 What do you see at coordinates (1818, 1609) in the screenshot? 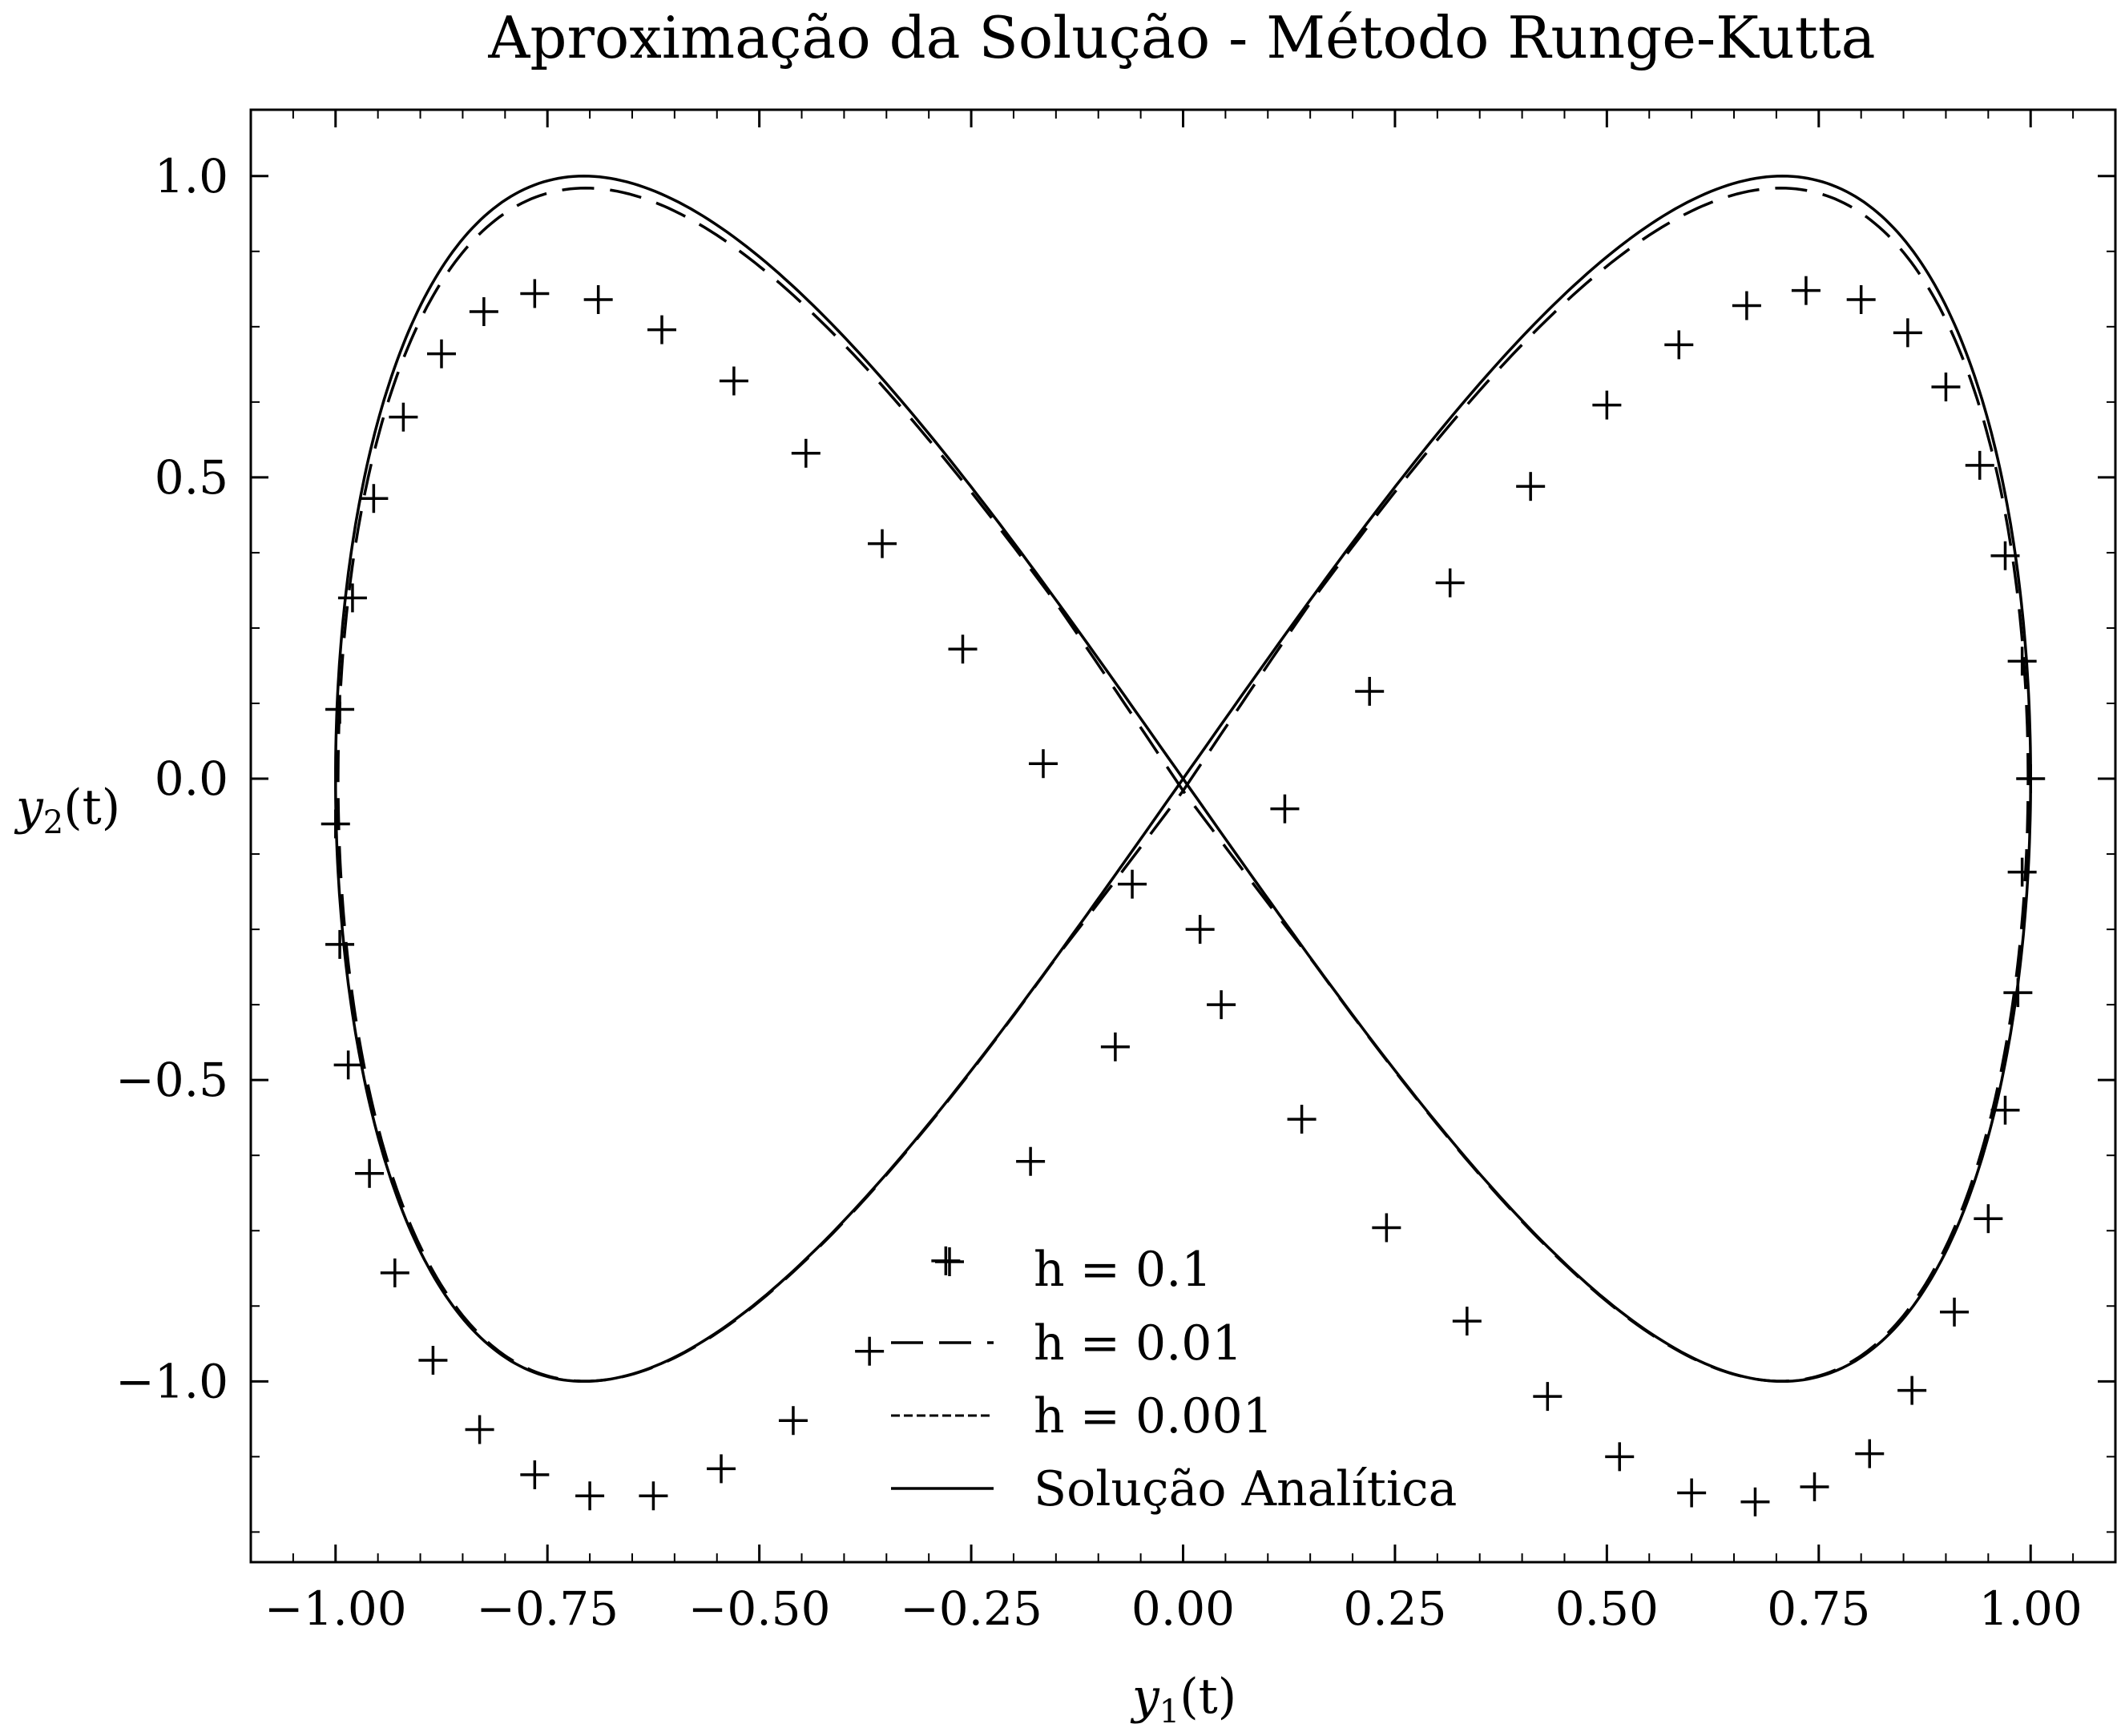
I see `x-tick-label: 0.75` at bounding box center [1818, 1609].